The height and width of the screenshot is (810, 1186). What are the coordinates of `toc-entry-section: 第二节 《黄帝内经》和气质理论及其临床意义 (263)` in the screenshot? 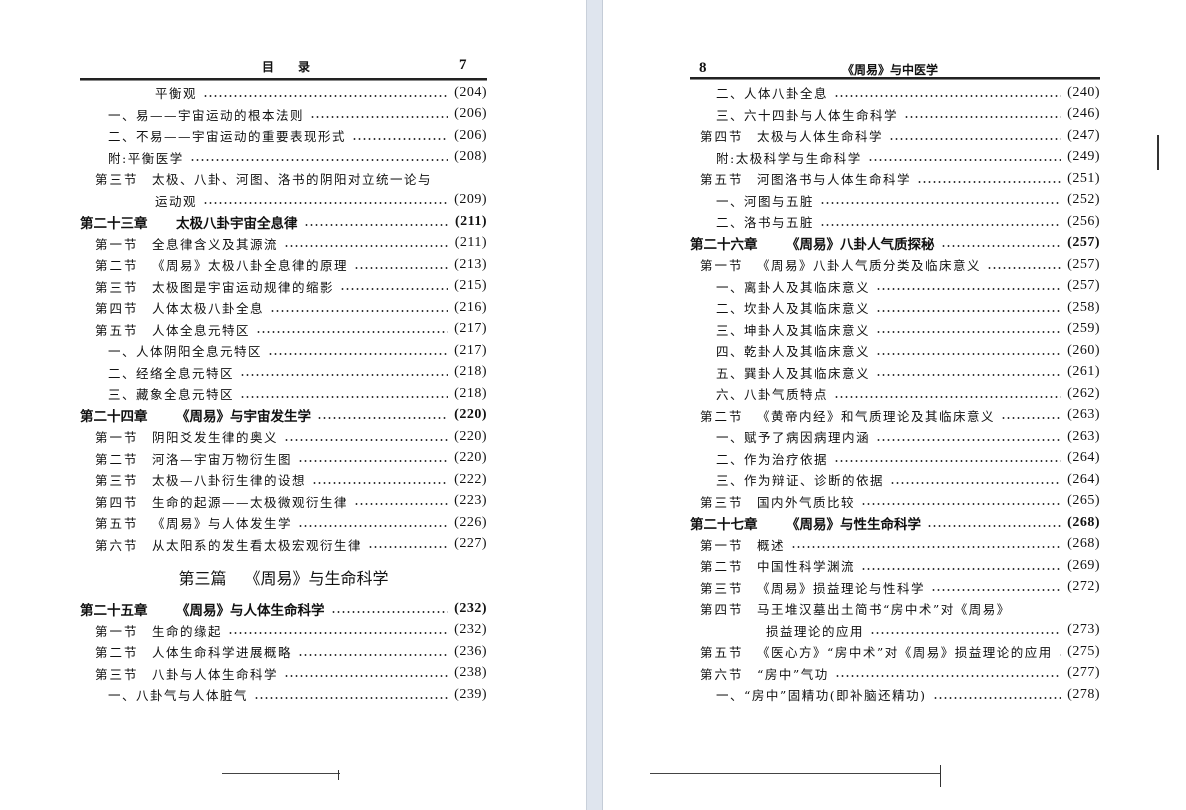 It's located at (895, 416).